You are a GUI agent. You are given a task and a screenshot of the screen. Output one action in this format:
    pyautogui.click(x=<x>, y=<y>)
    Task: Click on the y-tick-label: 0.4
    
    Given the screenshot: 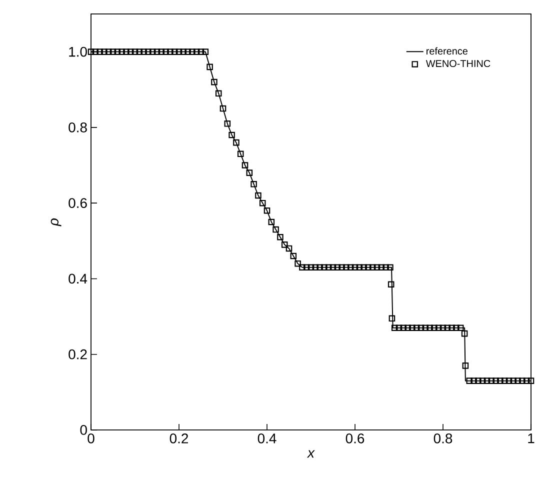 What is the action you would take?
    pyautogui.click(x=78, y=279)
    